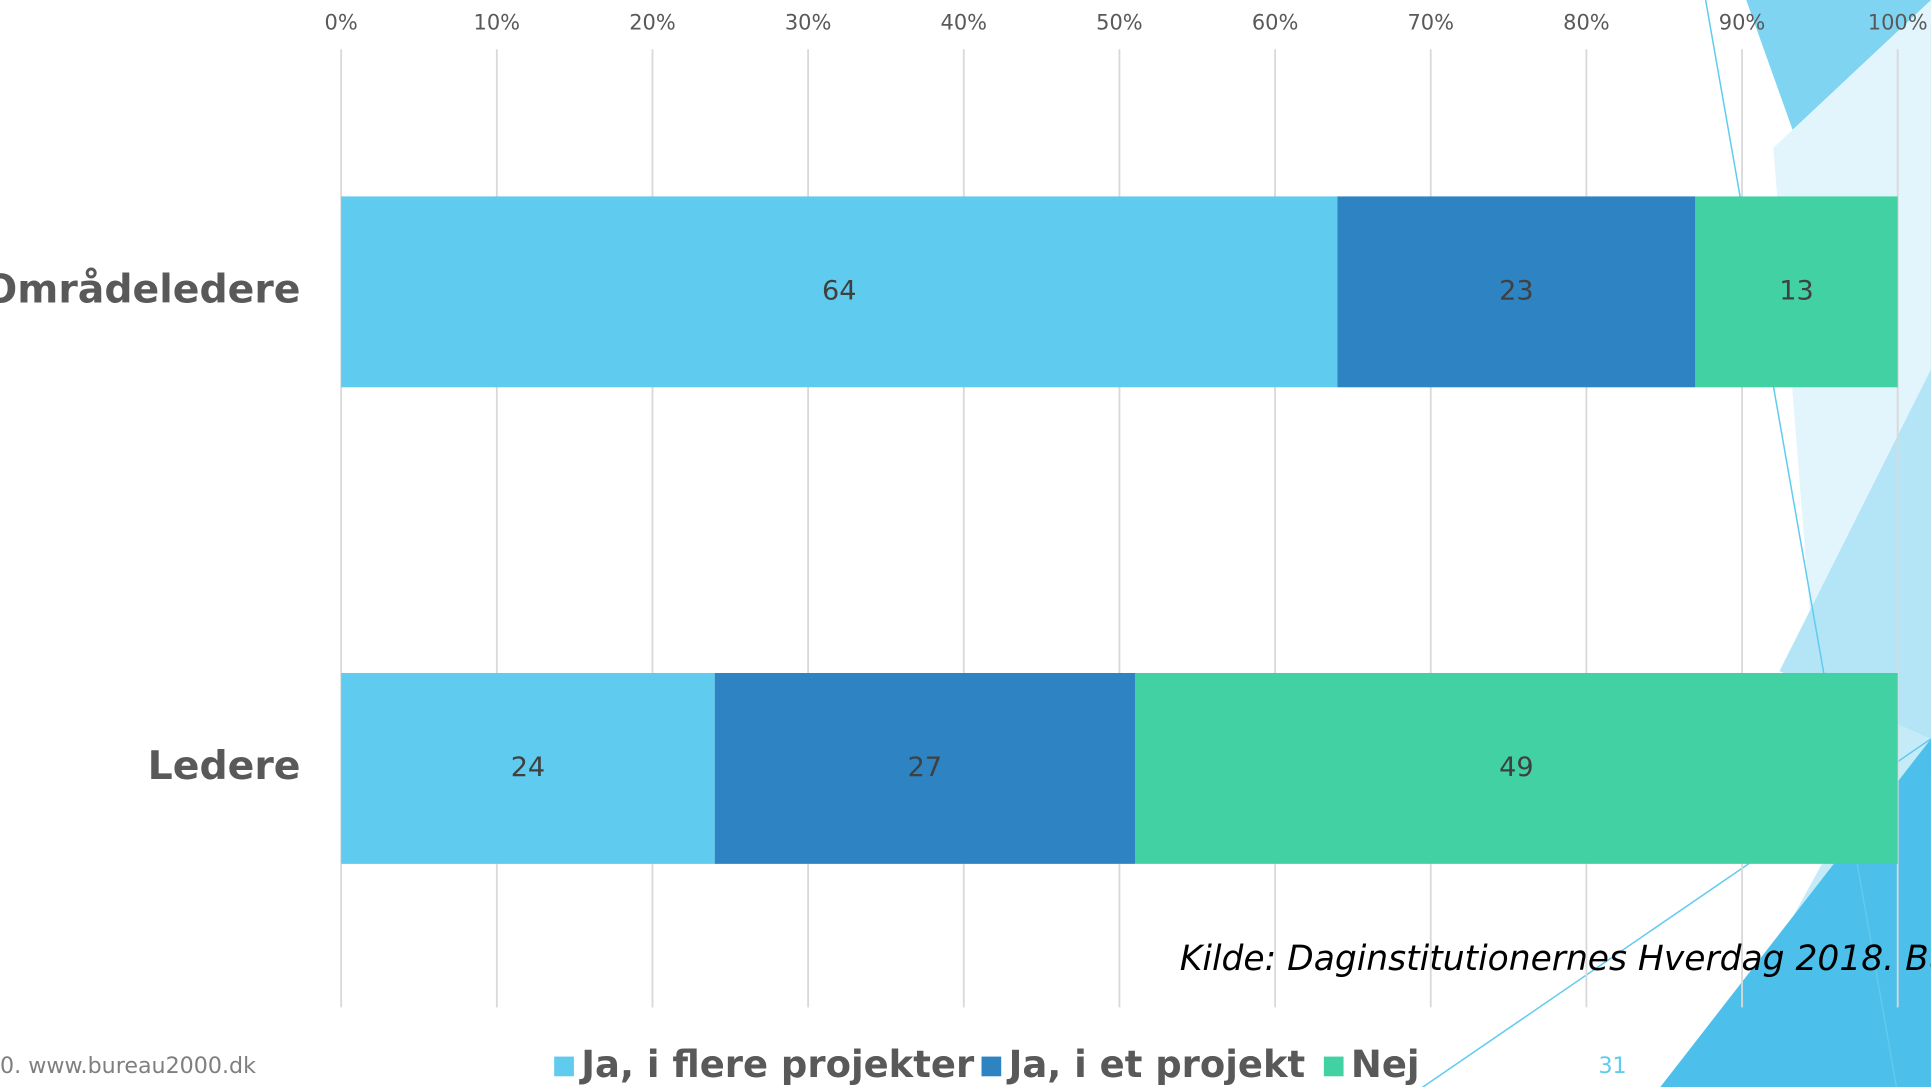 Image resolution: width=1931 pixels, height=1087 pixels. Describe the element at coordinates (652, 22) in the screenshot. I see `x-tick-label: 20%` at that location.